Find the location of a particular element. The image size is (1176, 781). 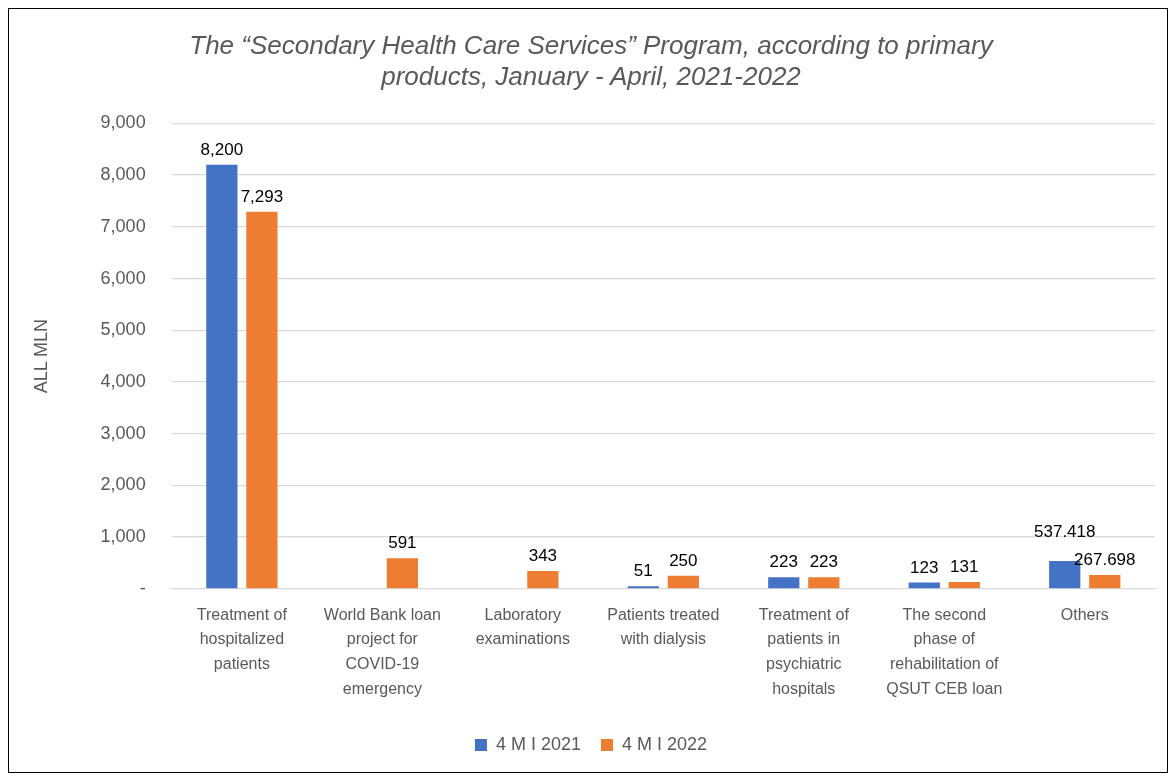

chart-title: The “Secondary Health Care Services” Program, according to primary products, January - April, 2021-2022 is located at coordinates (592, 60).